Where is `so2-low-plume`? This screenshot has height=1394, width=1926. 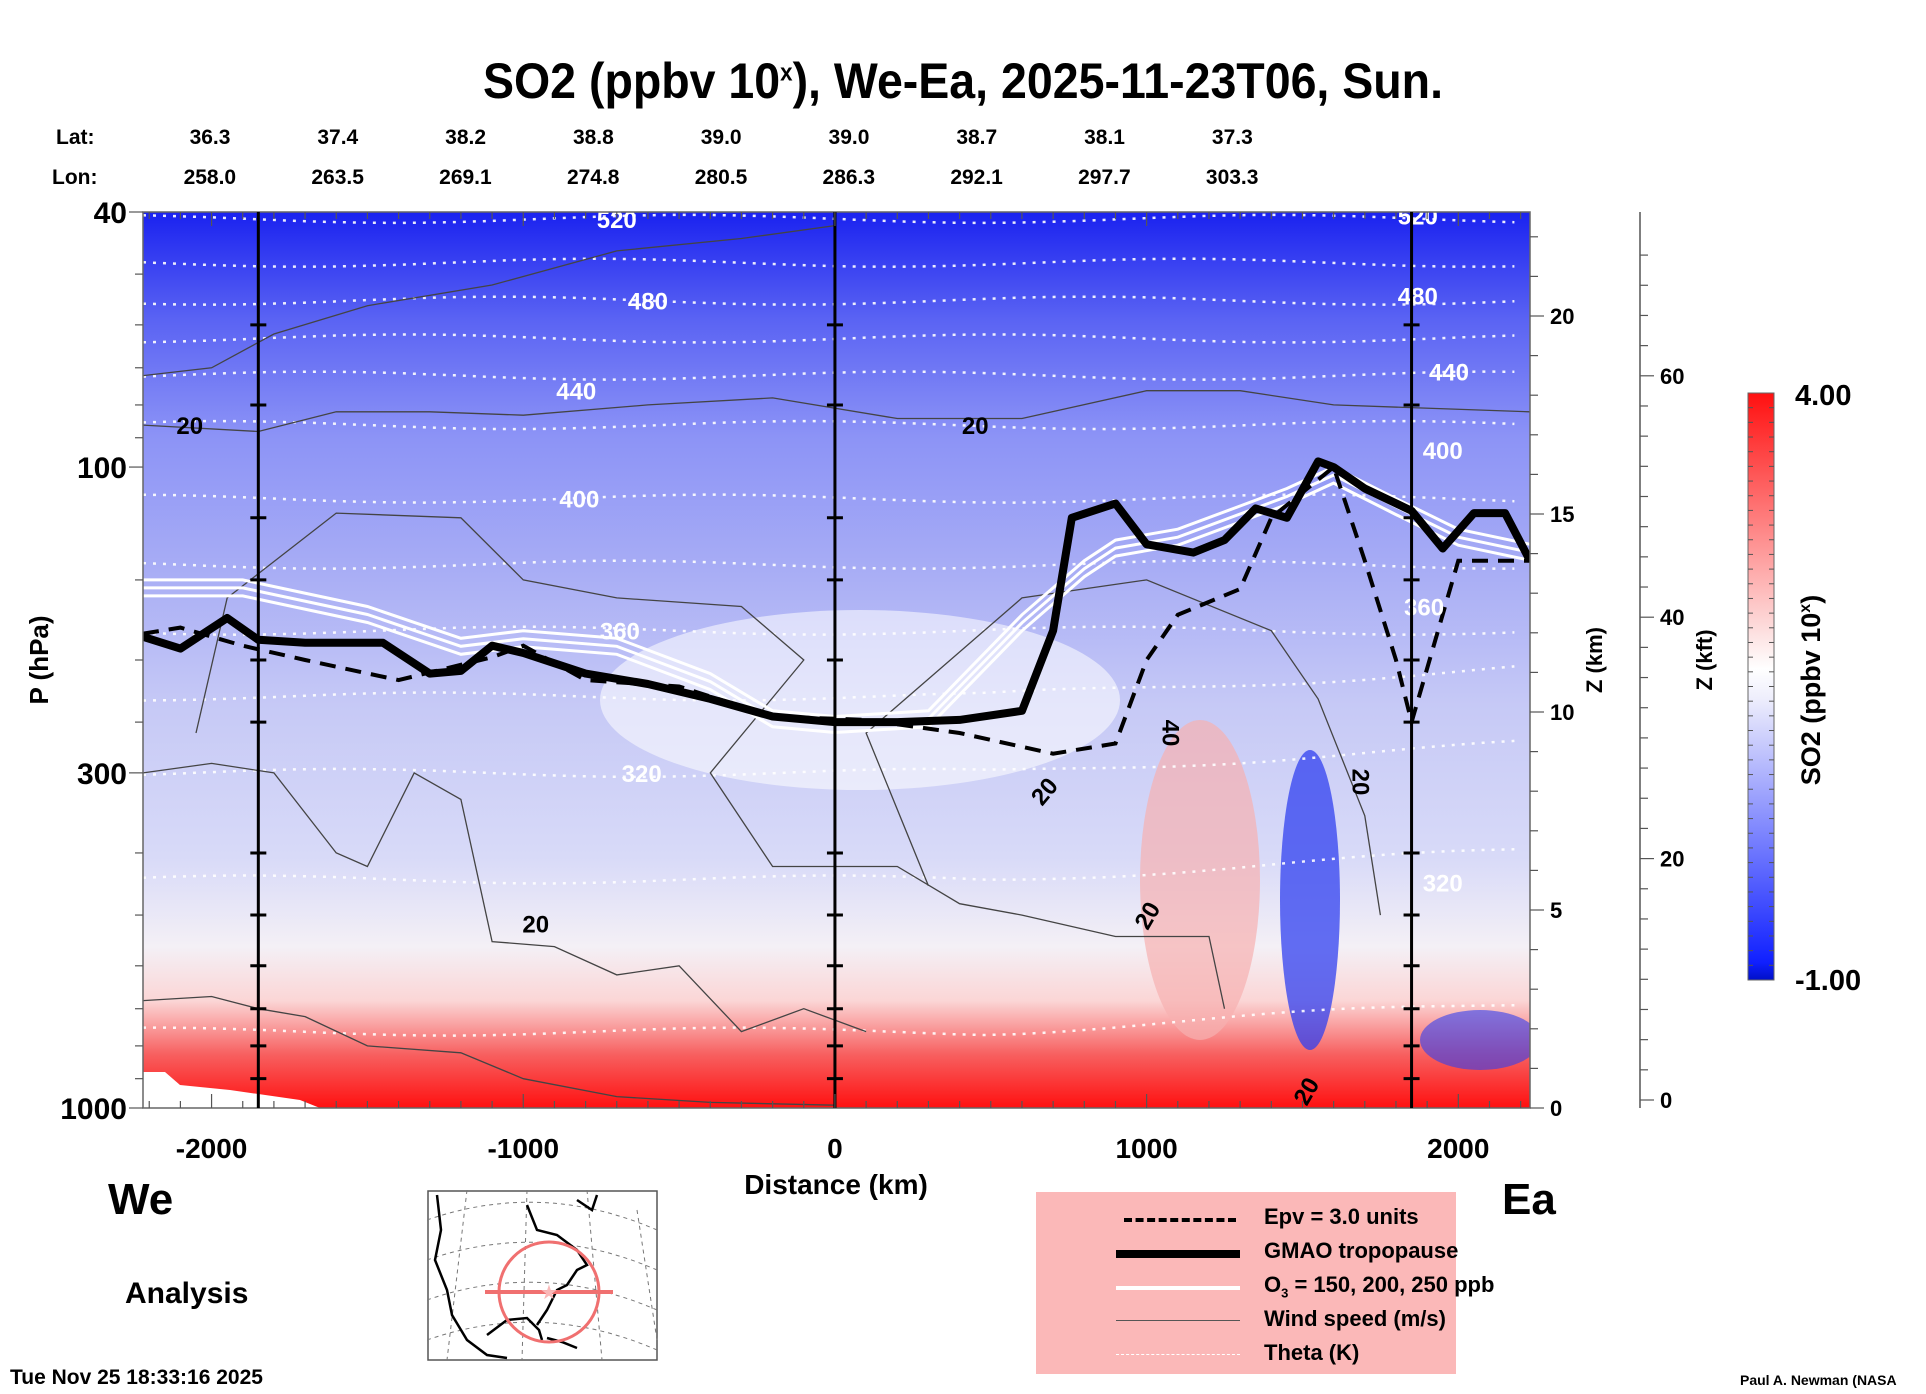
so2-low-plume is located at coordinates (1310, 900).